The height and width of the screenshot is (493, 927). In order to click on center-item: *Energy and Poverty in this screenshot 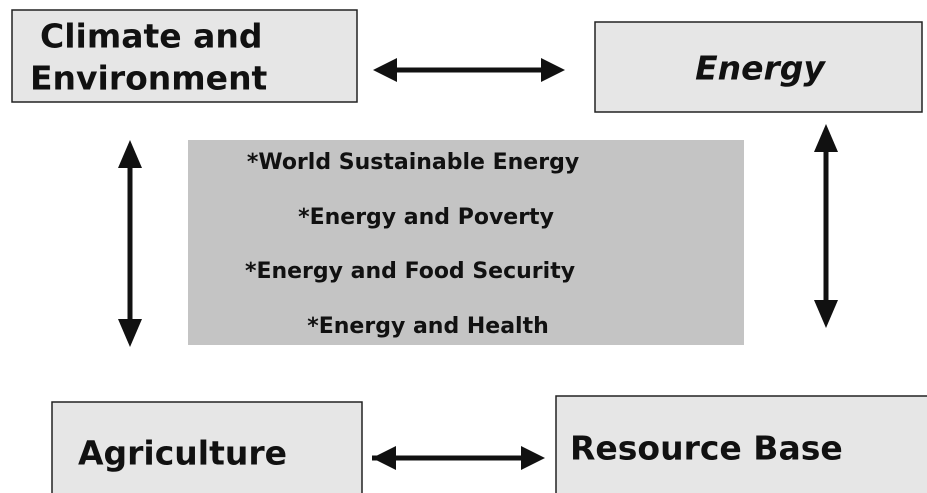, I will do `click(426, 217)`.